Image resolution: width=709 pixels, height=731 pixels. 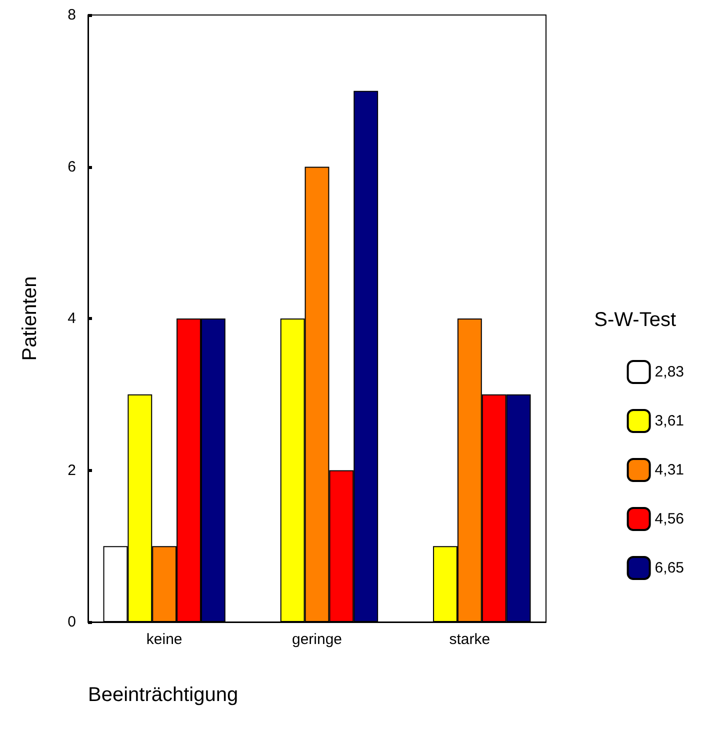 I want to click on x-tick-label: starke, so click(x=469, y=639).